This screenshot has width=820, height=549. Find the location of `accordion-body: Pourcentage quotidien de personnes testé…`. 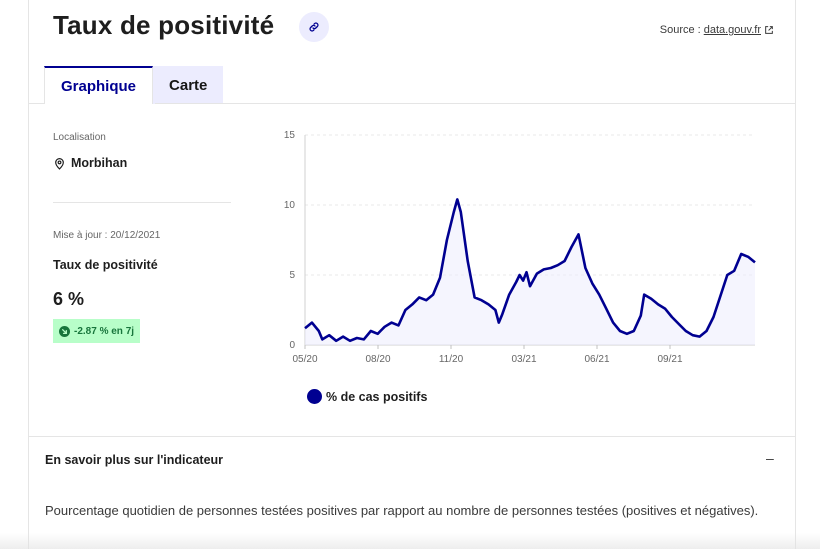

accordion-body: Pourcentage quotidien de personnes testé… is located at coordinates (402, 510).